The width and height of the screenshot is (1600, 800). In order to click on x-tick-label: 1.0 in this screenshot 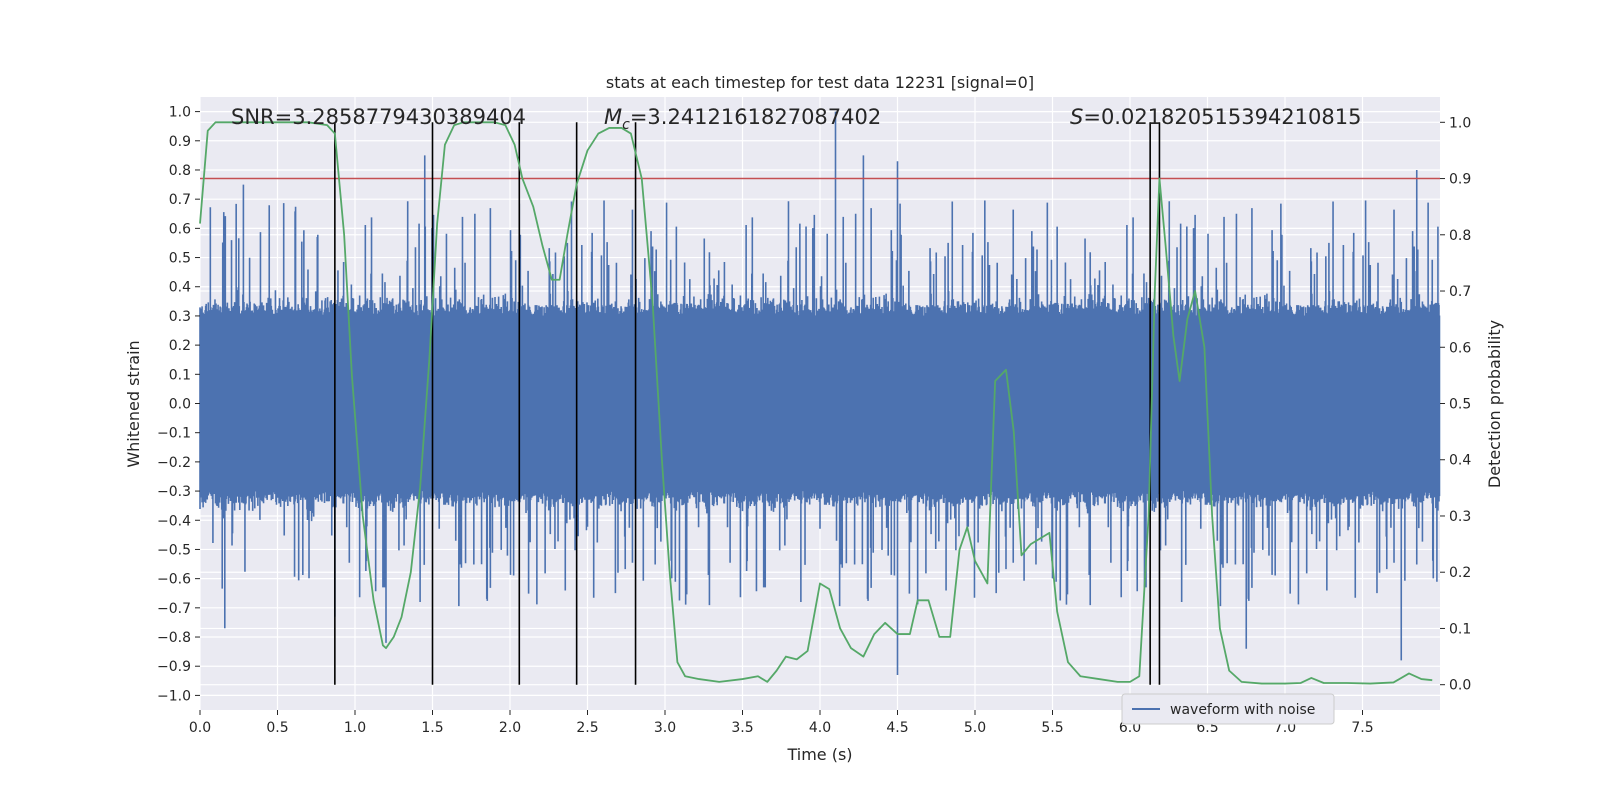, I will do `click(355, 728)`.